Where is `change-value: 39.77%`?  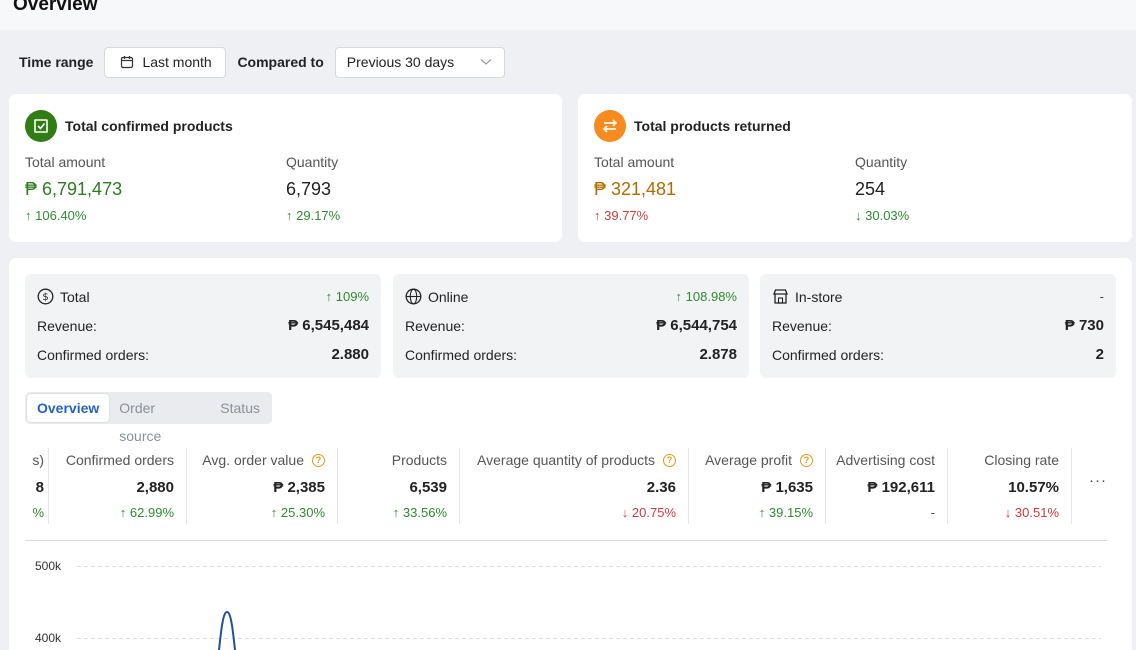
change-value: 39.77% is located at coordinates (626, 215).